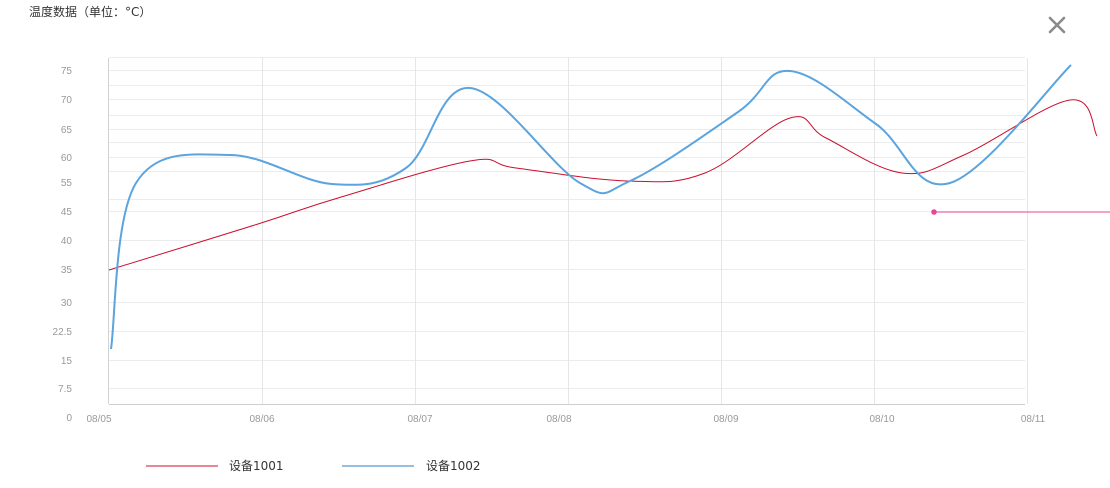 The width and height of the screenshot is (1110, 488). Describe the element at coordinates (67, 361) in the screenshot. I see `y-tick-label: 15` at that location.